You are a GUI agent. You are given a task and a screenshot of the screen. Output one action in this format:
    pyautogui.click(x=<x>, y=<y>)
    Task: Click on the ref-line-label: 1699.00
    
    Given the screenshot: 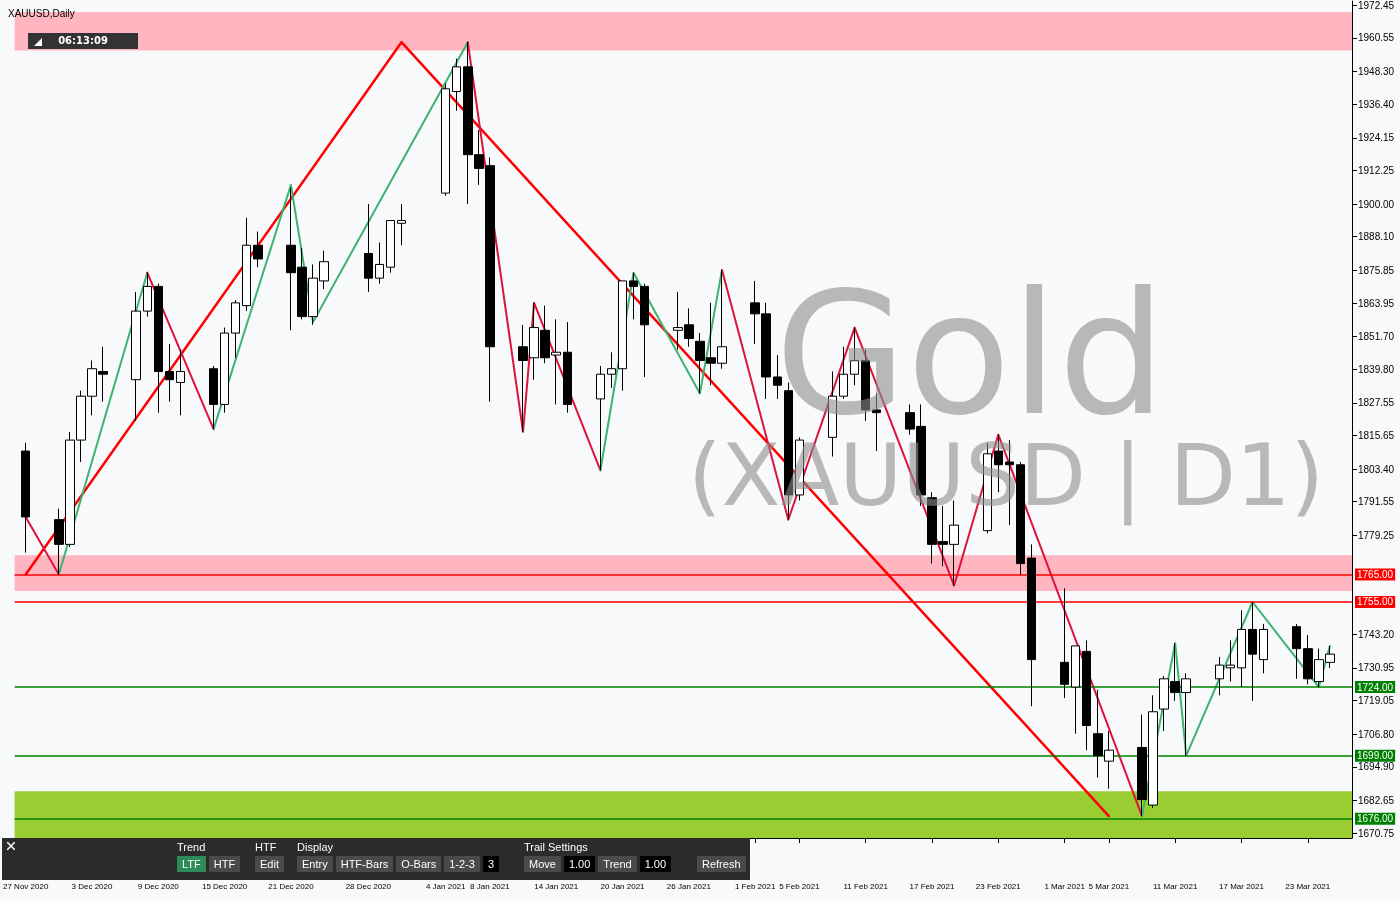 What is the action you would take?
    pyautogui.click(x=1375, y=756)
    